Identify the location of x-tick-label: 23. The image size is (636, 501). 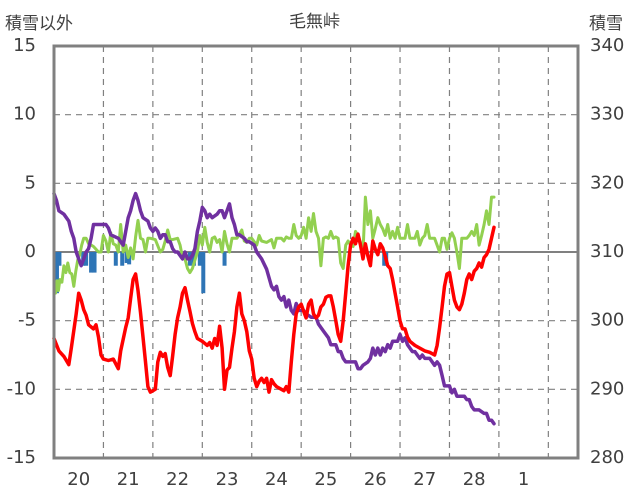
(227, 479).